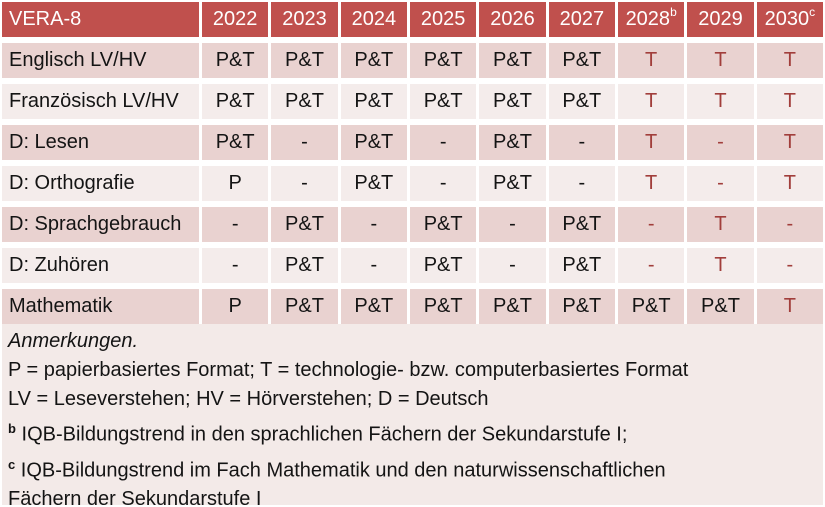 This screenshot has height=507, width=825. Describe the element at coordinates (651, 19) in the screenshot. I see `column-header-2028: 2028 b` at that location.